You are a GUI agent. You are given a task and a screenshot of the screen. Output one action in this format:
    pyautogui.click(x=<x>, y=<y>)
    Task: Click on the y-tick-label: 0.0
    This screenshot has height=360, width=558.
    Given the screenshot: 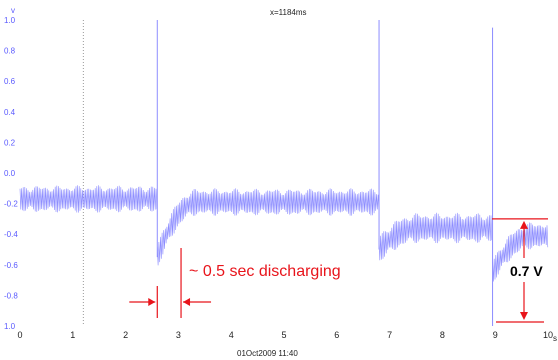 What is the action you would take?
    pyautogui.click(x=10, y=173)
    